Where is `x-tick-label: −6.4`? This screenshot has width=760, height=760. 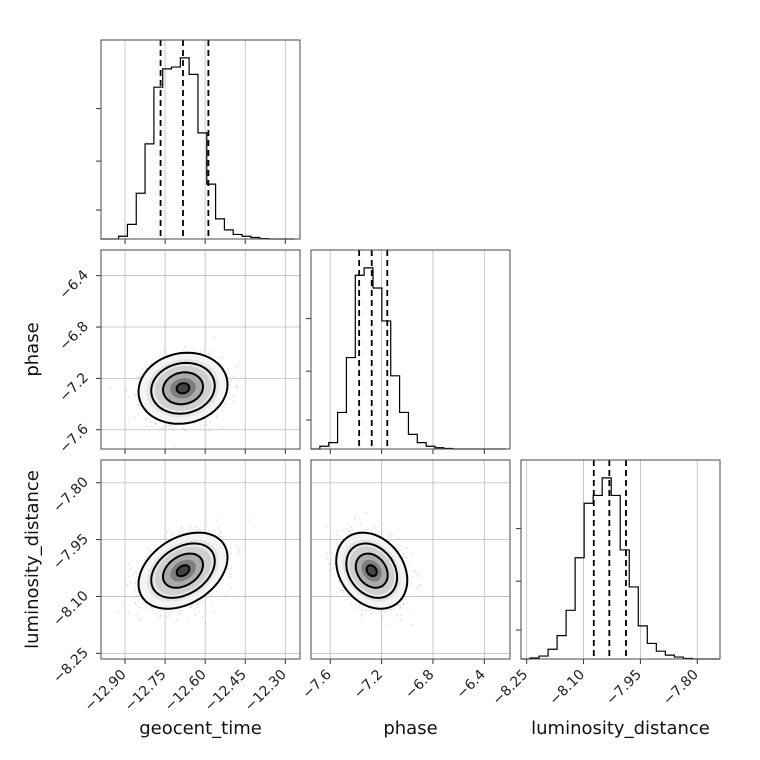 x-tick-label: −6.4 is located at coordinates (471, 684).